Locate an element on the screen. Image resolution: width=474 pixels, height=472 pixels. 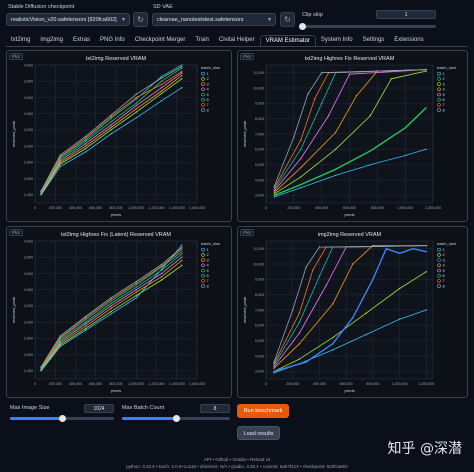
tab-civitai-helper: Civitai Helper is located at coordinates (236, 40).